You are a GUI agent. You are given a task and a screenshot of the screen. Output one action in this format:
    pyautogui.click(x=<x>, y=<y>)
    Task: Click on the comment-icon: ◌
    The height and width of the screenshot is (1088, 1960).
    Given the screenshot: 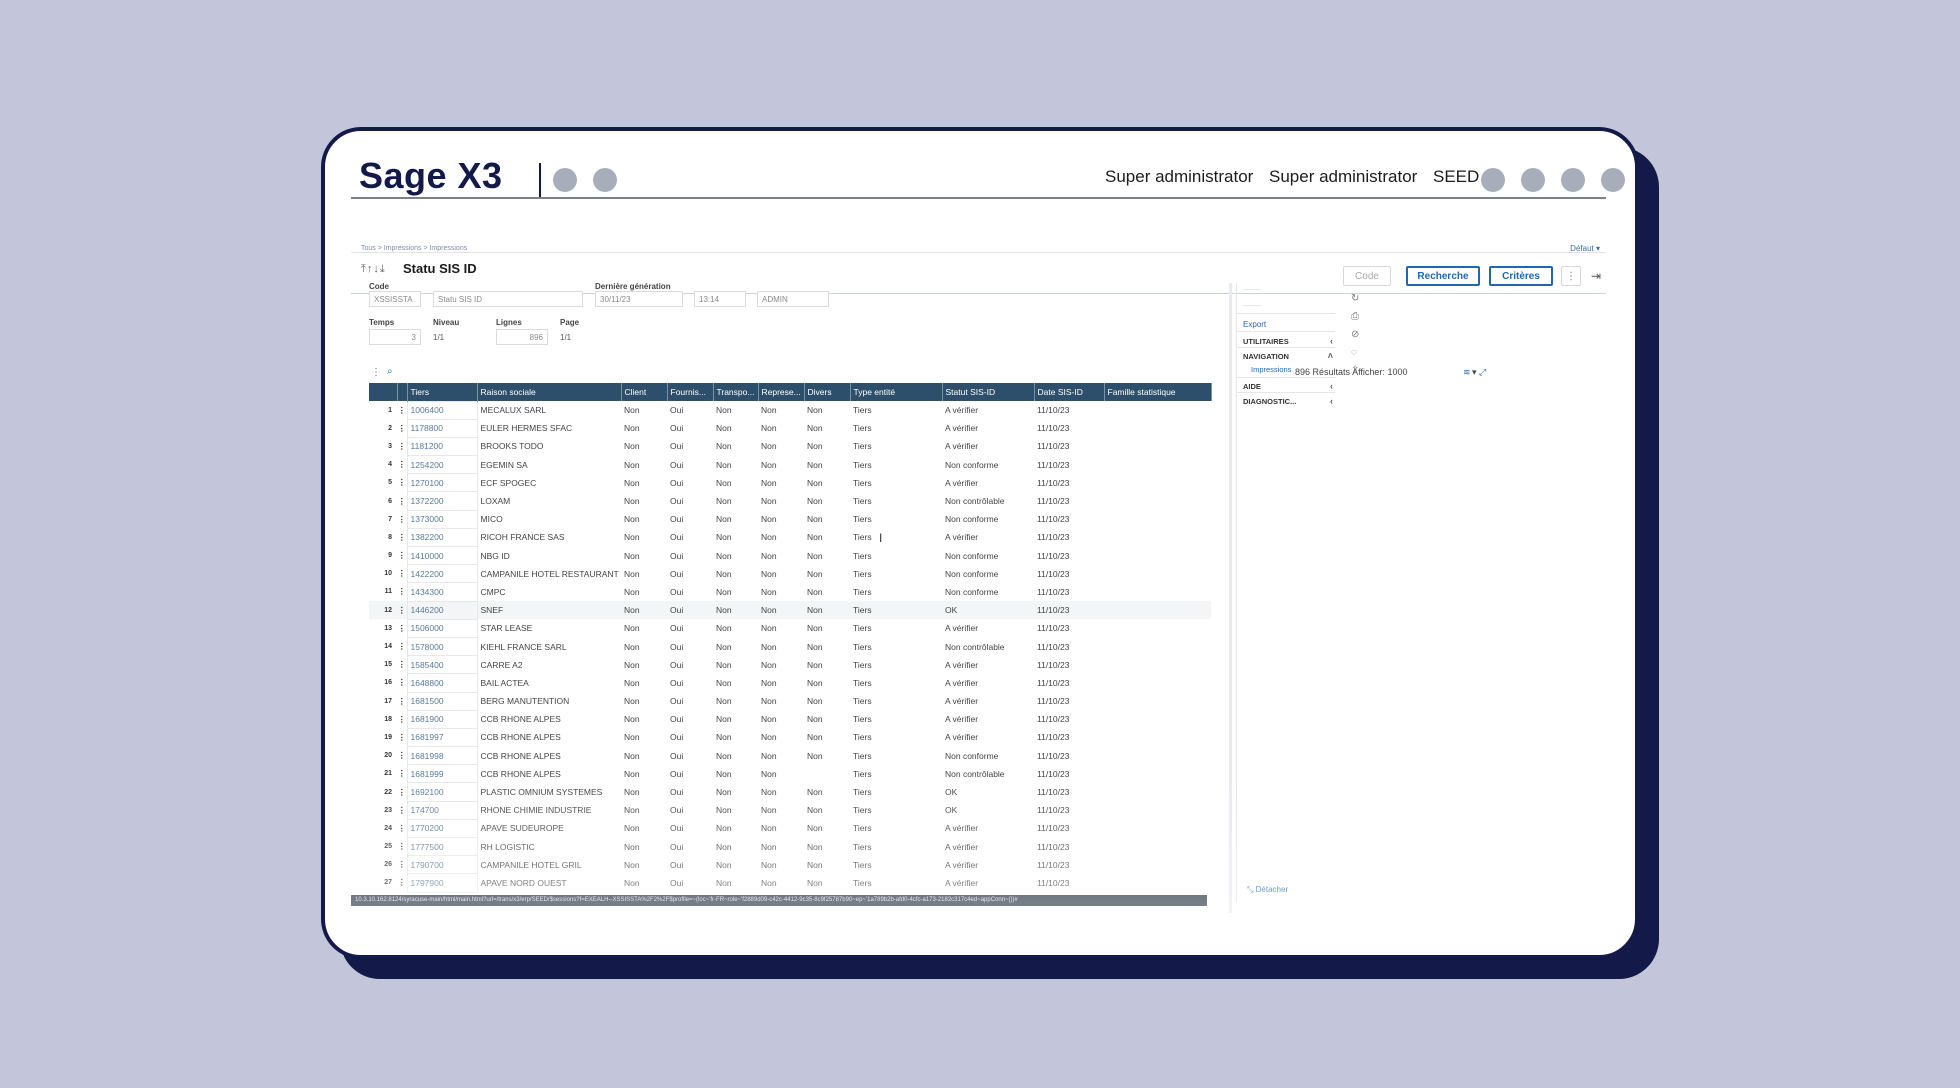 What is the action you would take?
    pyautogui.click(x=1354, y=352)
    